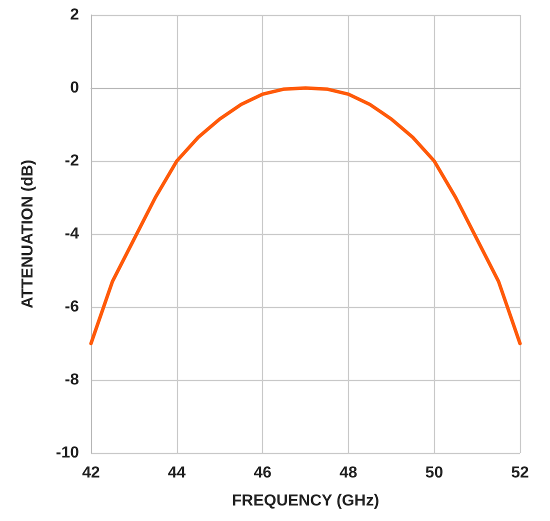  Describe the element at coordinates (520, 473) in the screenshot. I see `x-tick-label: 52` at that location.